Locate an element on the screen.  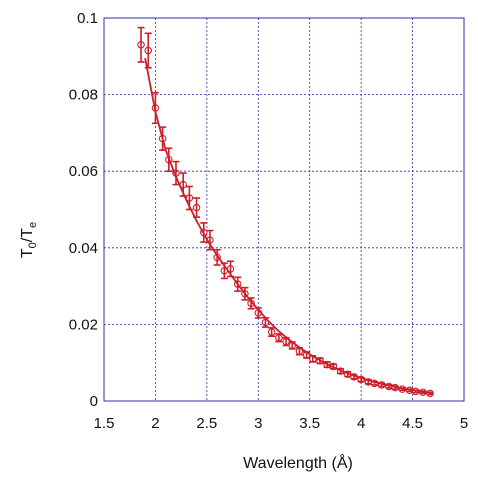
x-tick-label: 3 is located at coordinates (258, 423).